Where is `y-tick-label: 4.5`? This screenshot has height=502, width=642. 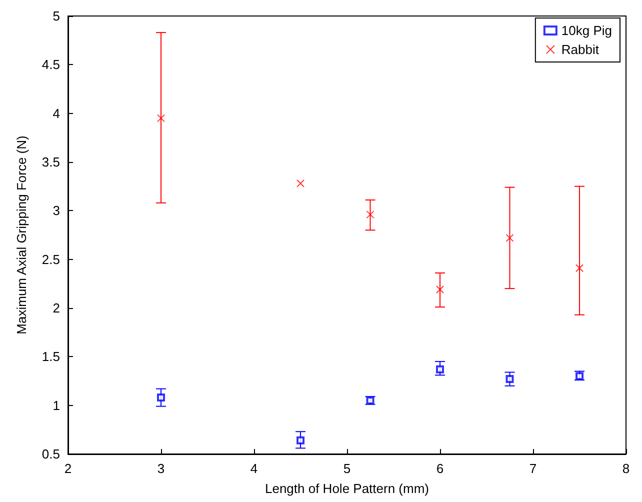 y-tick-label: 4.5 is located at coordinates (51, 64).